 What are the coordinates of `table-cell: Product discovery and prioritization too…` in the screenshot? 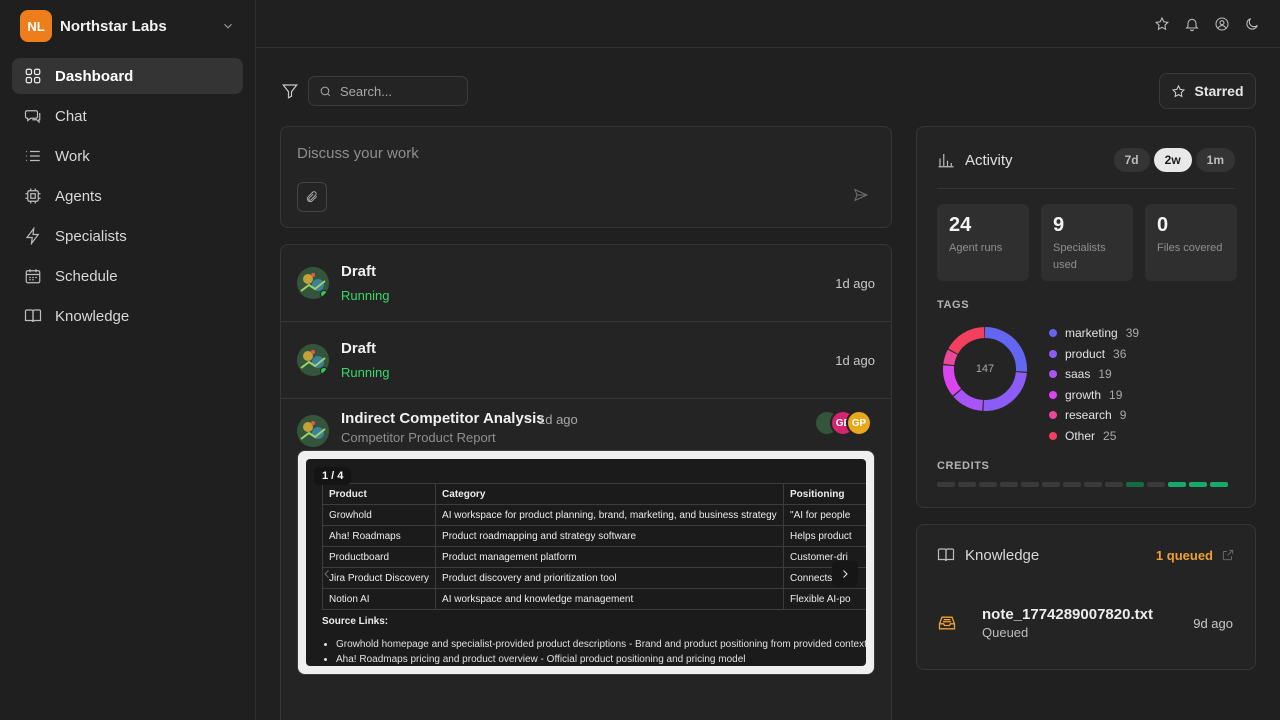 It's located at (610, 578).